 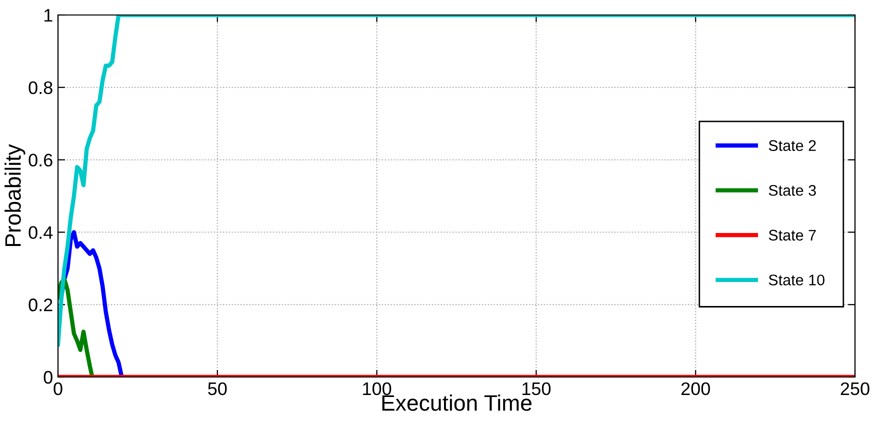 What do you see at coordinates (48, 15) in the screenshot?
I see `y-tick-label: 1` at bounding box center [48, 15].